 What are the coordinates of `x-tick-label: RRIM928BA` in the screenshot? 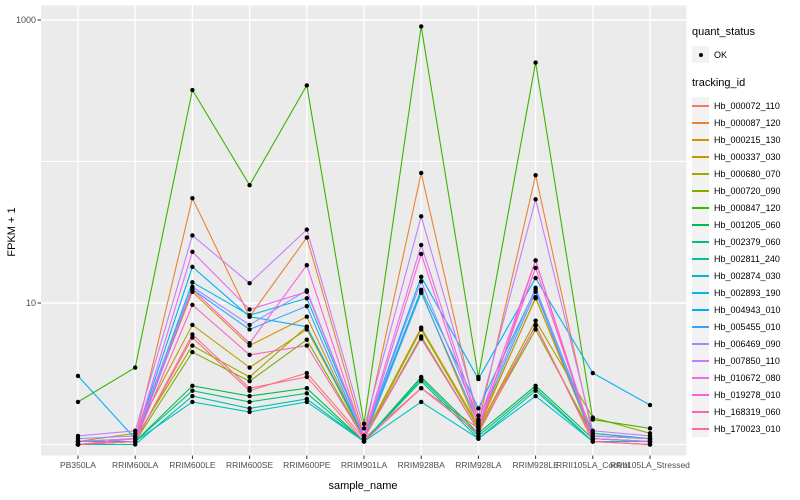 It's located at (422, 465).